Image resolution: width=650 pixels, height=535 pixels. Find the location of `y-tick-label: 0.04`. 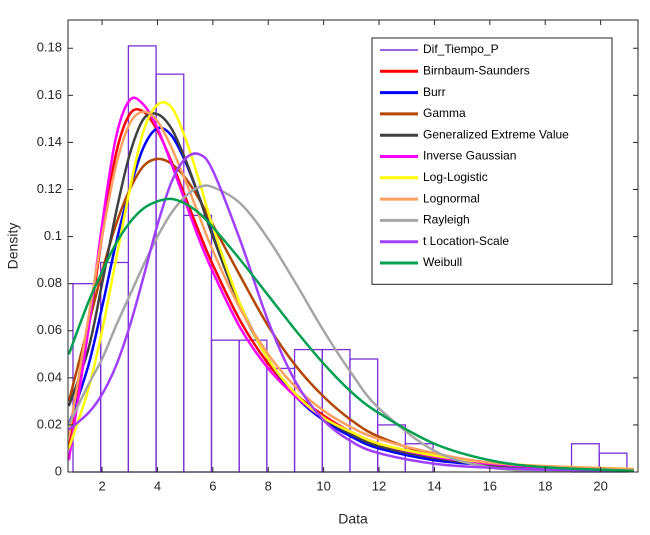

y-tick-label: 0.04 is located at coordinates (49, 376).